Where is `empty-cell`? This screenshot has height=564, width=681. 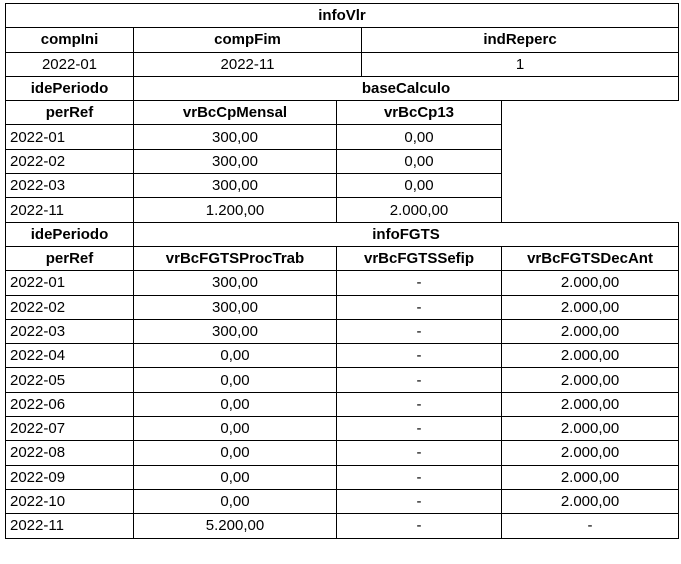 empty-cell is located at coordinates (590, 161).